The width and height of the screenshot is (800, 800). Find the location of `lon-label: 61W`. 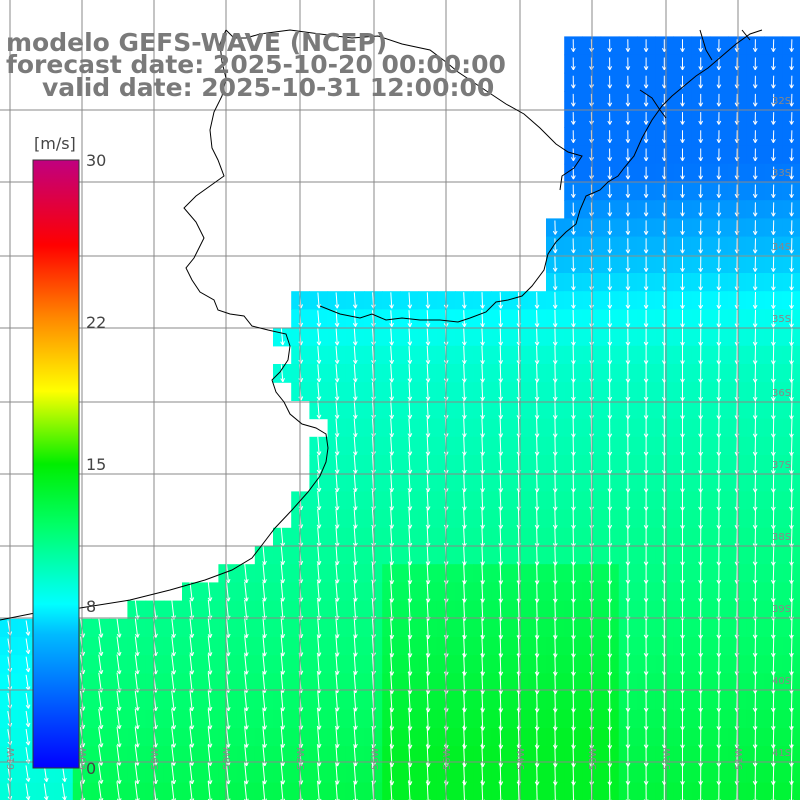

lon-label: 61W is located at coordinates (11, 758).